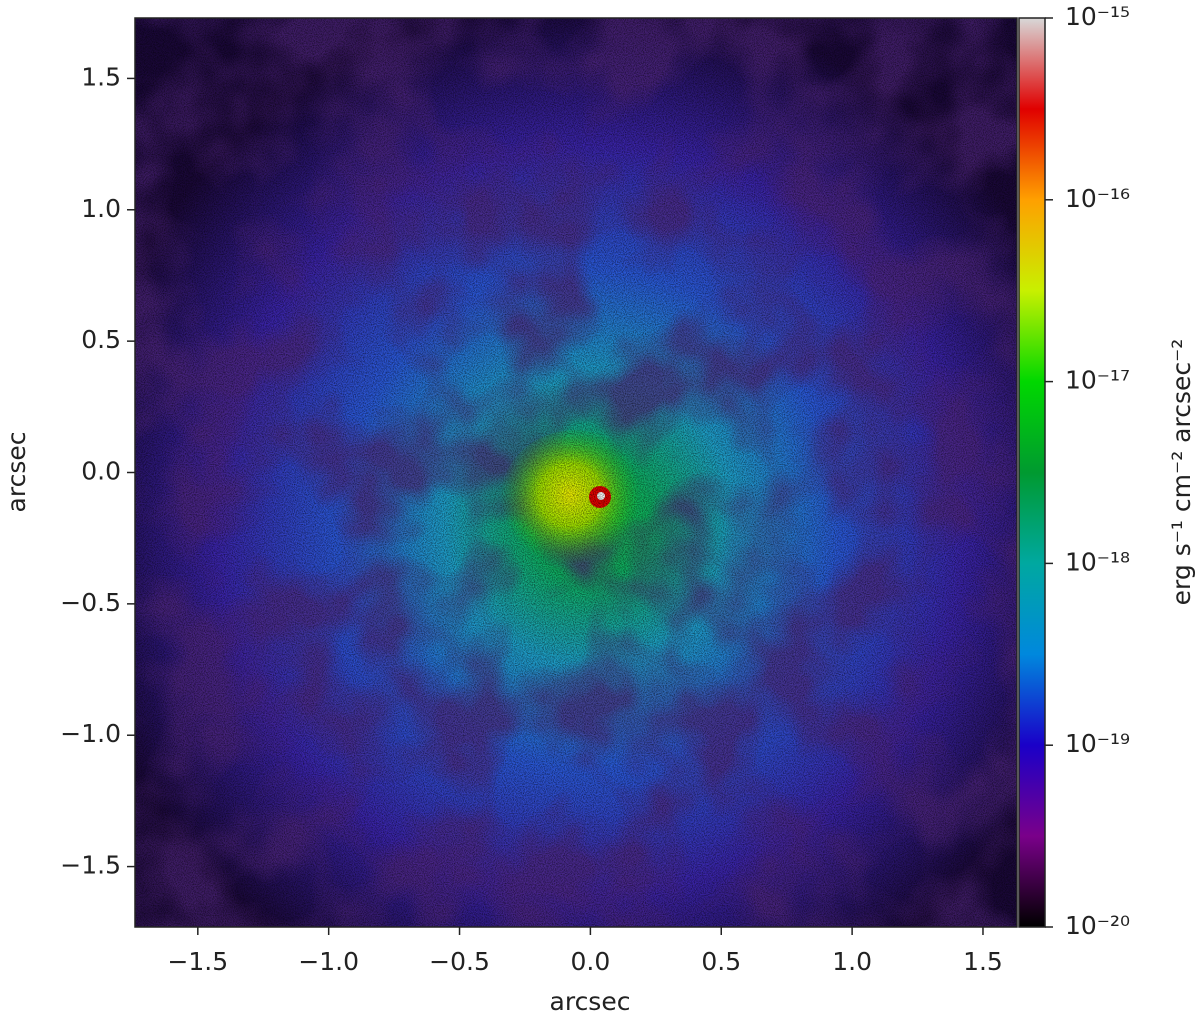  Describe the element at coordinates (90, 865) in the screenshot. I see `y-tick-label: −1.5` at that location.